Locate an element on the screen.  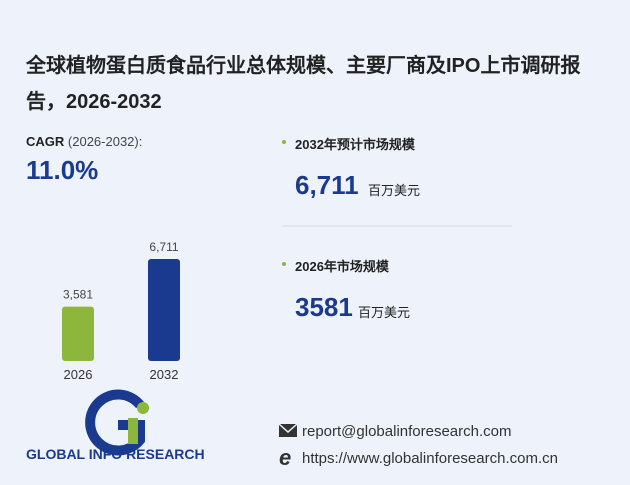
cagr-label: CAGR is located at coordinates (45, 141).